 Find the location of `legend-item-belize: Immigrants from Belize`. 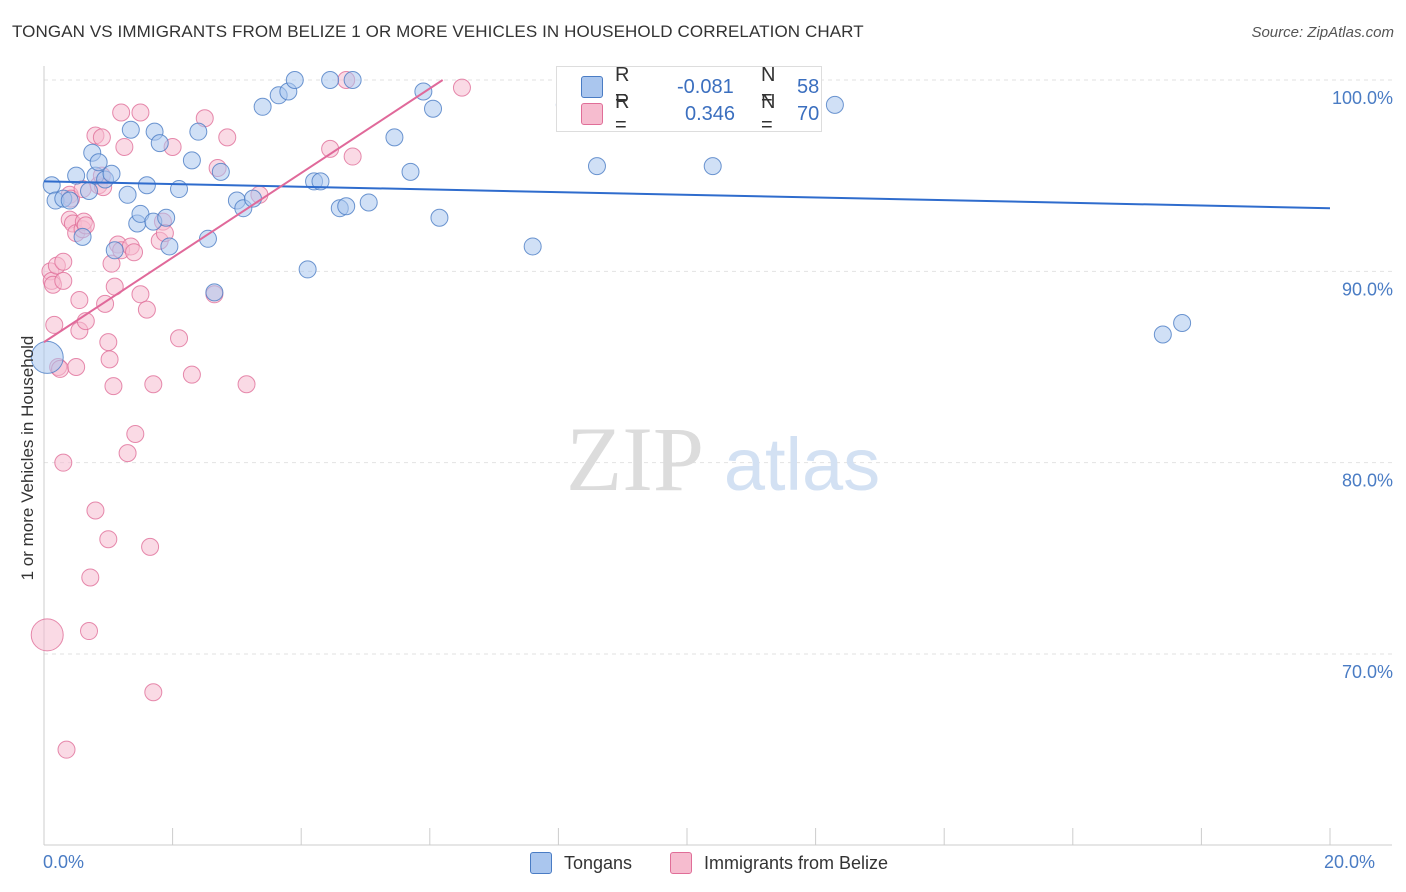

legend-item-belize: Immigrants from Belize is located at coordinates (779, 863).